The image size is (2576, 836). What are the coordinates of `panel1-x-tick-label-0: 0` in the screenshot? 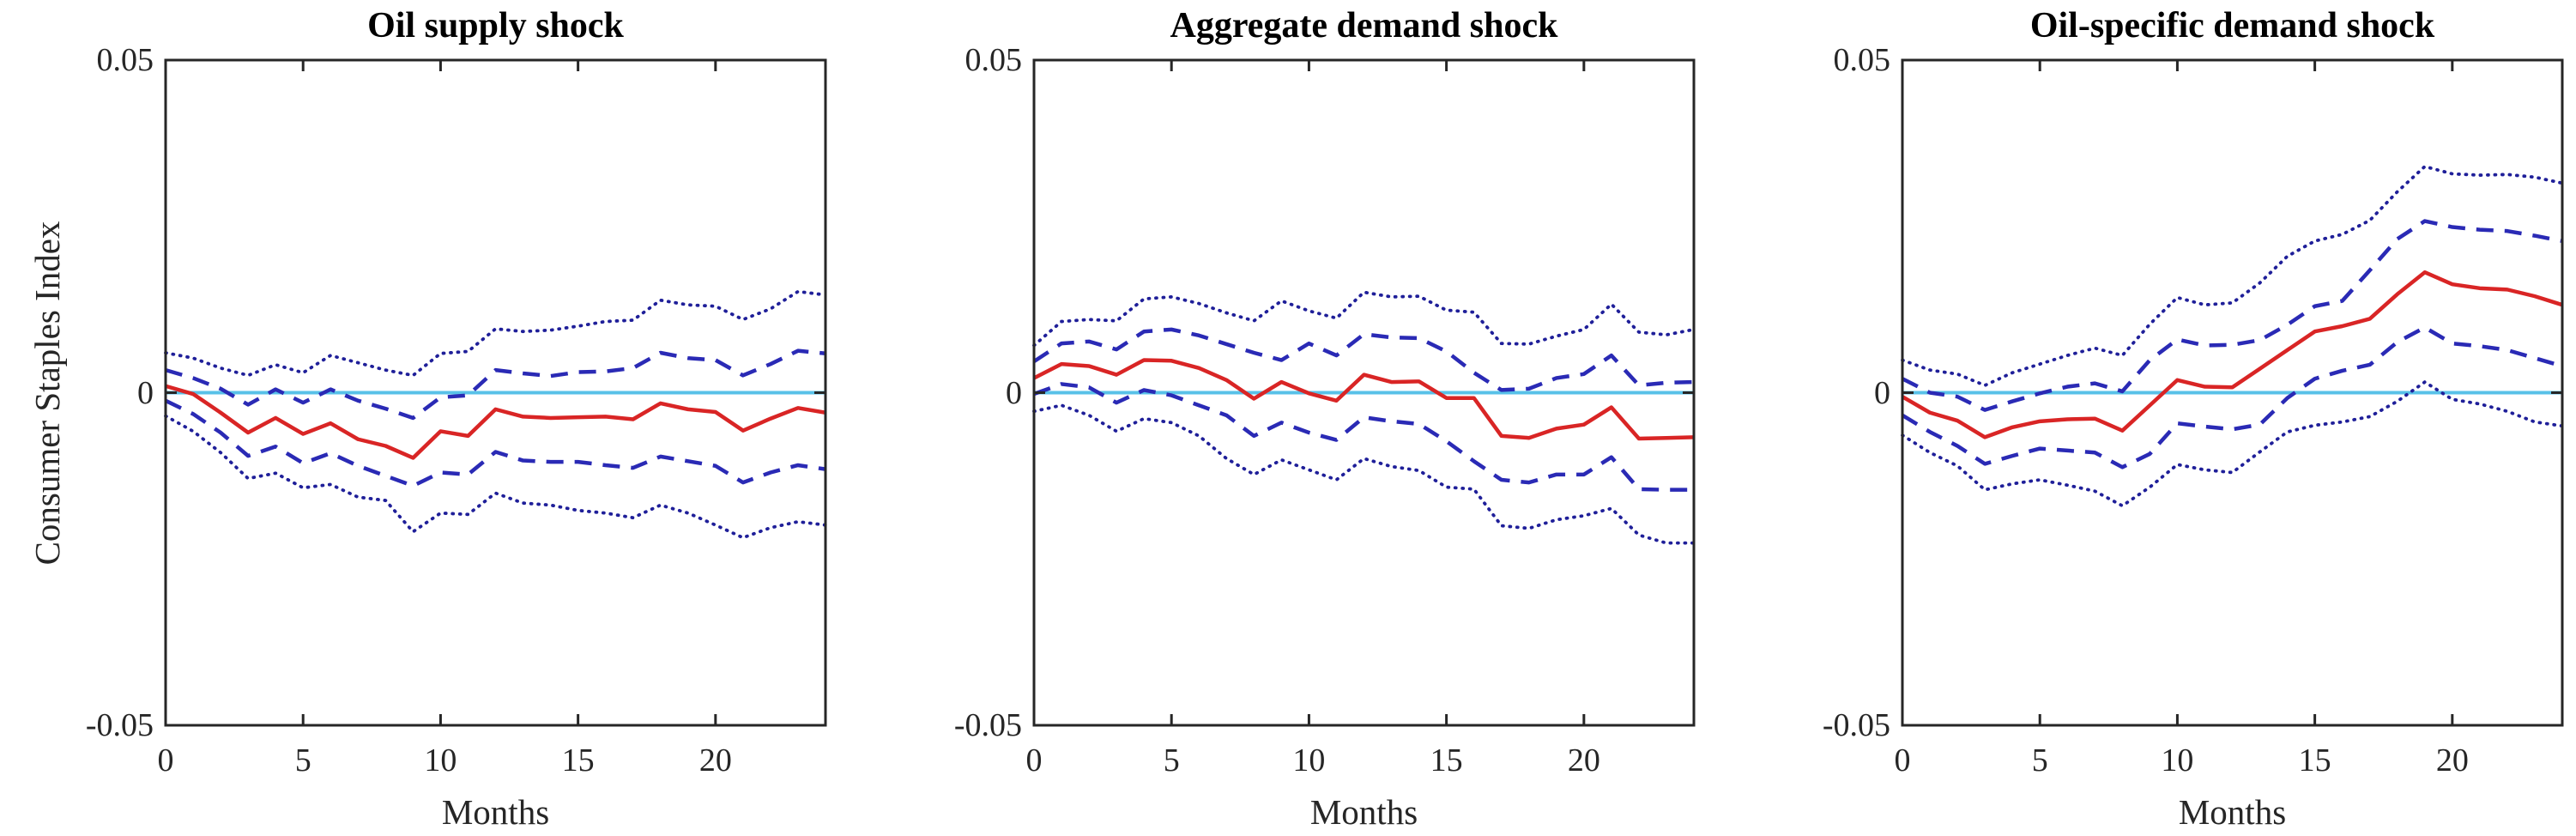 It's located at (165, 760).